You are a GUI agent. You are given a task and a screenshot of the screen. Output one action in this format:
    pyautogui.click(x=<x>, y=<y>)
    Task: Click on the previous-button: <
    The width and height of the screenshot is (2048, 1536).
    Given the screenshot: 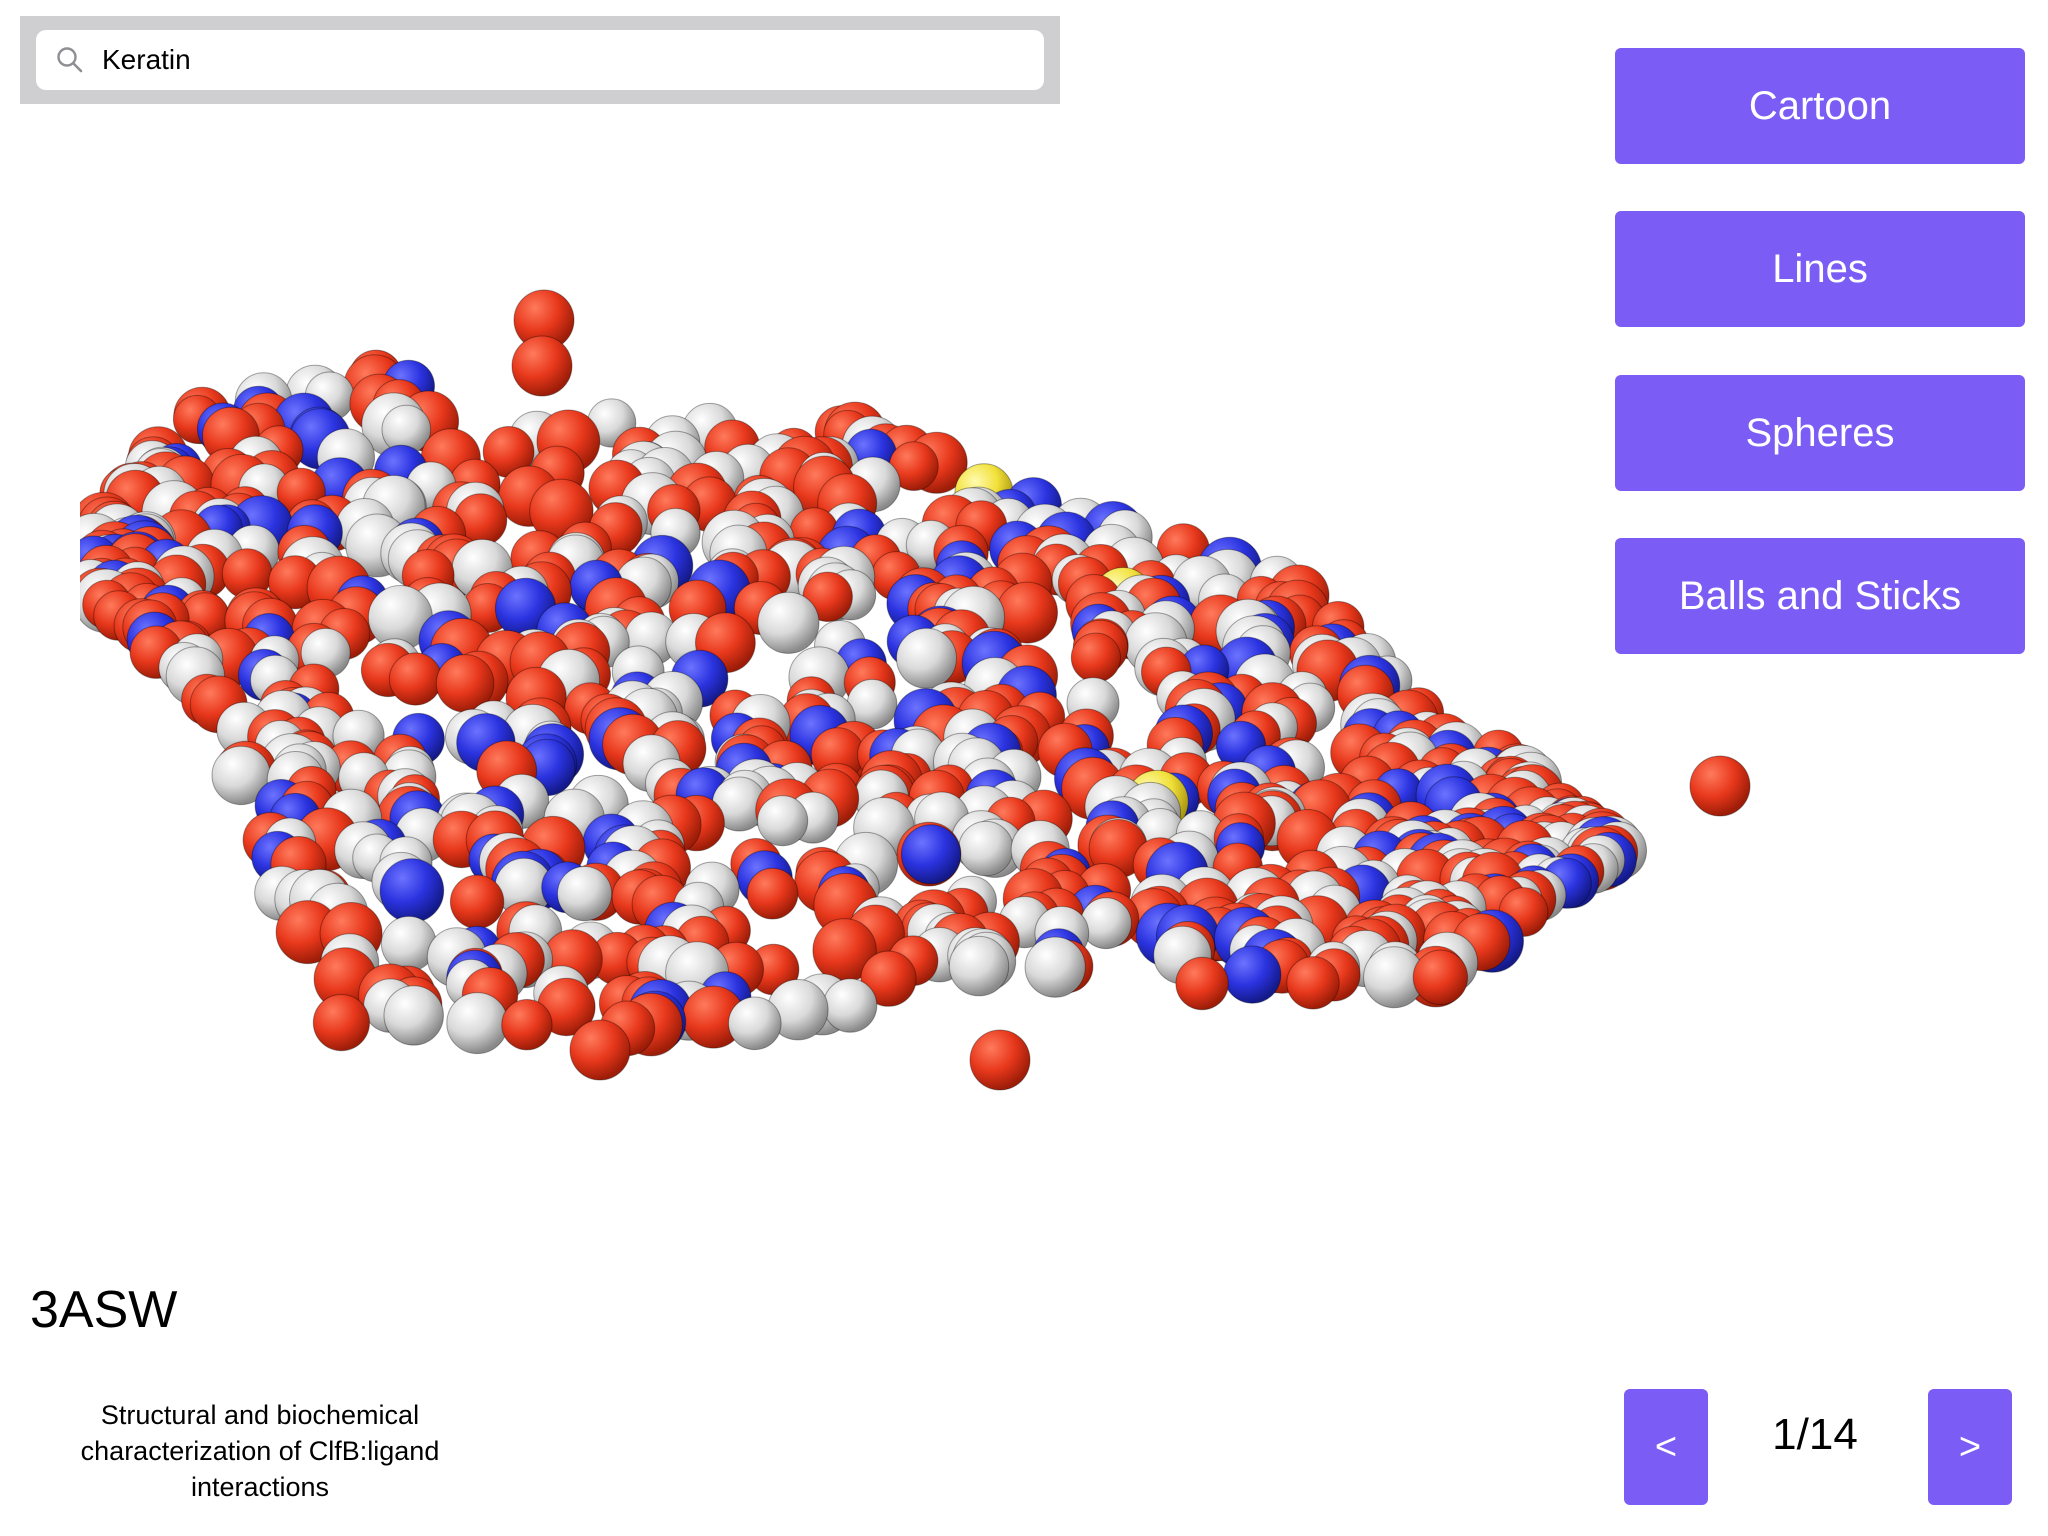 What is the action you would take?
    pyautogui.click(x=1666, y=1447)
    